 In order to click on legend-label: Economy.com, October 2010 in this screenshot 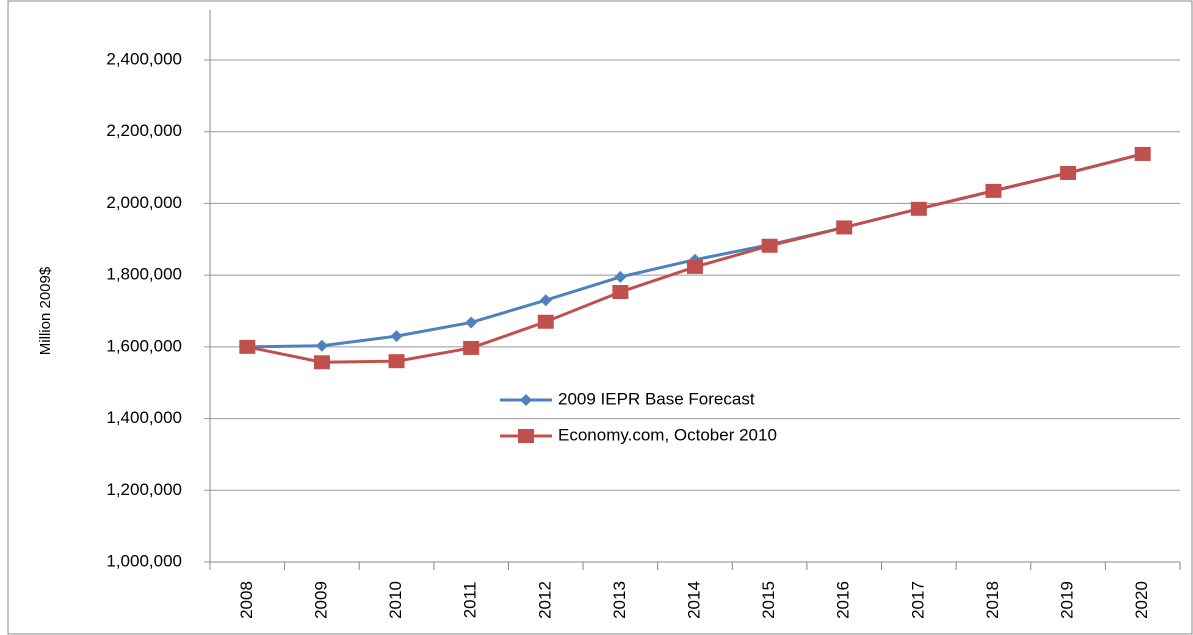, I will do `click(667, 434)`.